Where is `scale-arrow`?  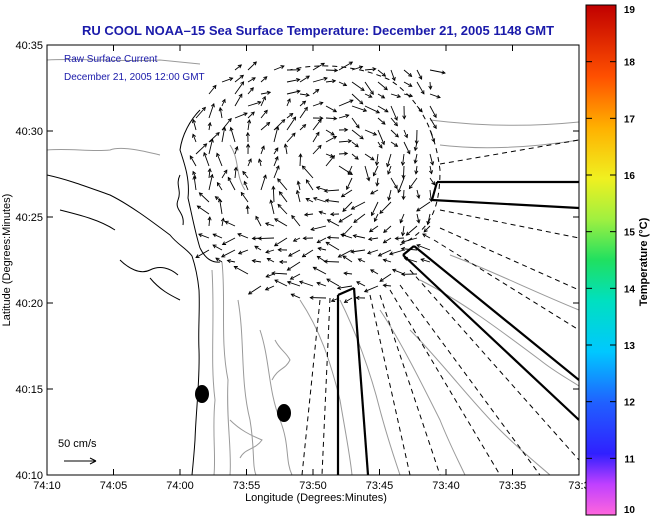
scale-arrow is located at coordinates (80, 461).